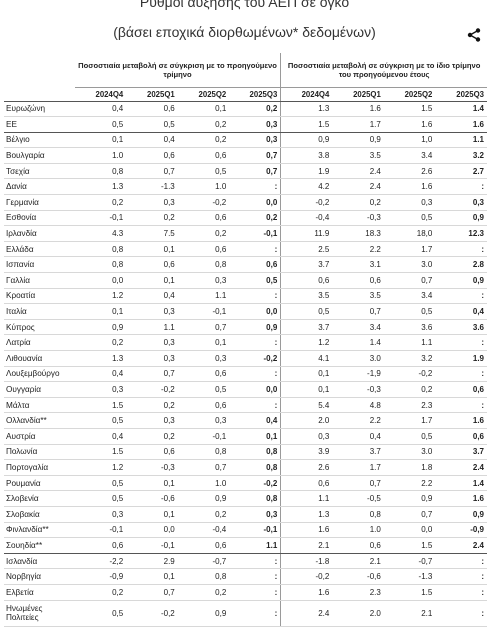  Describe the element at coordinates (39, 613) in the screenshot. I see `country-name: Ηνωμένες Πολιτείες` at that location.